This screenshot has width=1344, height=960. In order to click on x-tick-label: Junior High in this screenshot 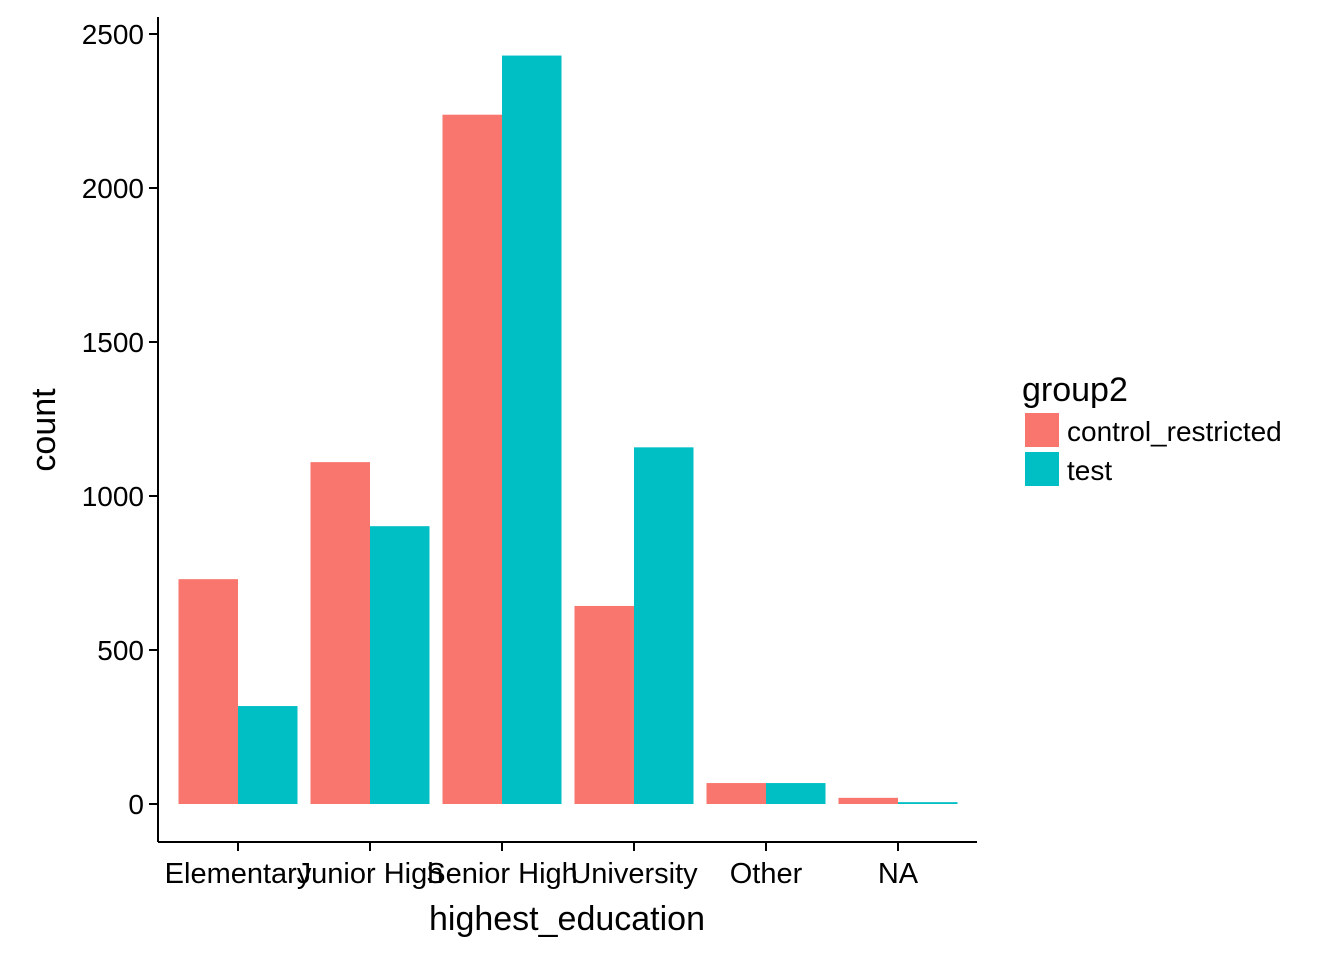, I will do `click(370, 874)`.